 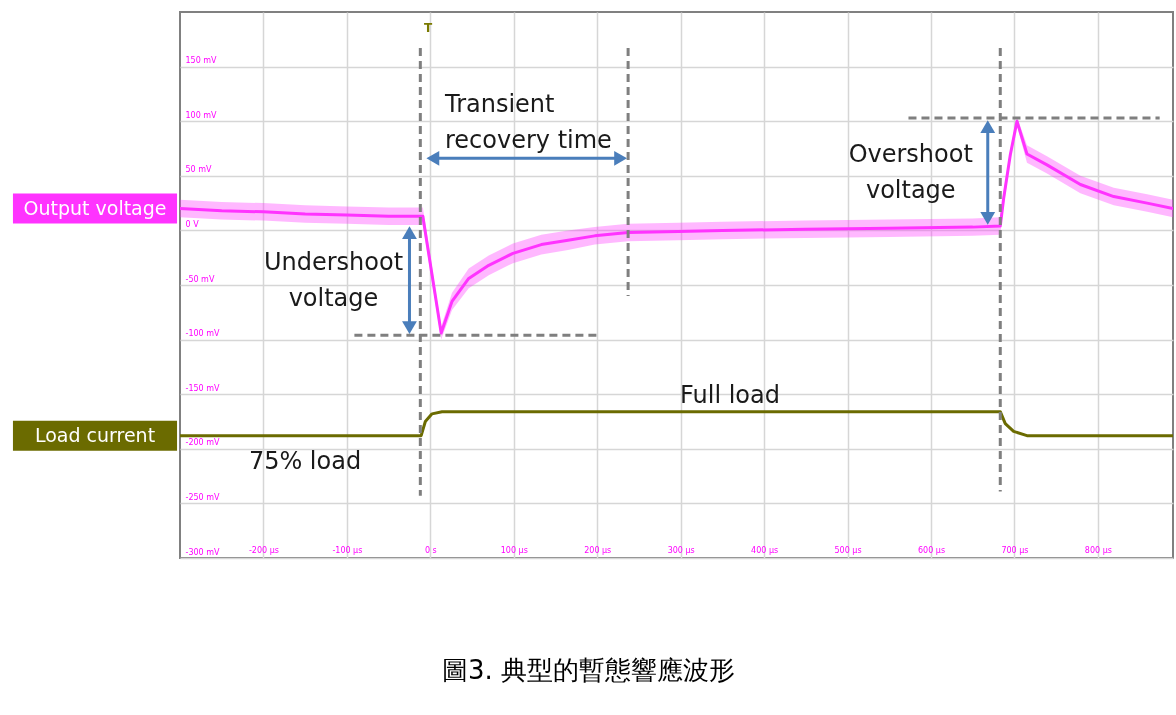 What do you see at coordinates (430, 550) in the screenshot?
I see `x-tick-label: 0 s` at bounding box center [430, 550].